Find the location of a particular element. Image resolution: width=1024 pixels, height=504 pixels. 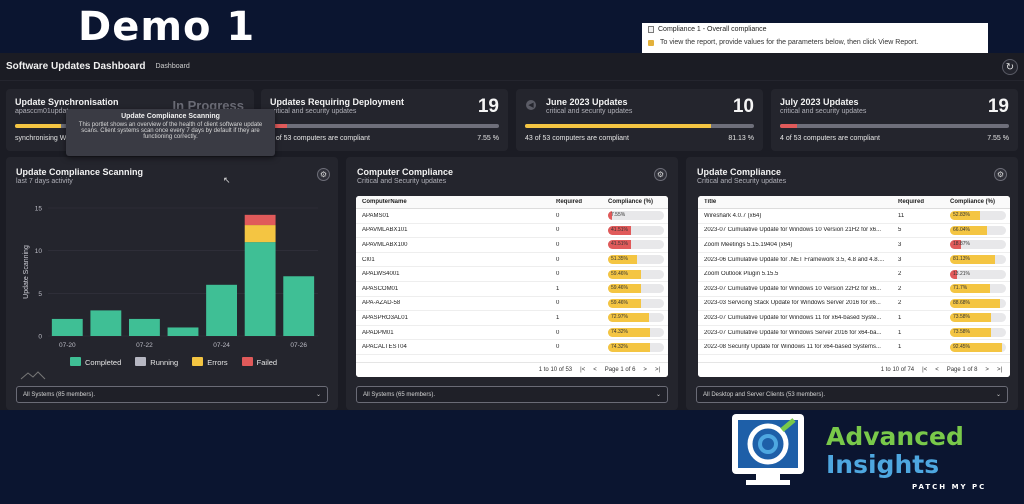

scanning-systems-select: All Systems (85 members). ⌄ is located at coordinates (172, 394).